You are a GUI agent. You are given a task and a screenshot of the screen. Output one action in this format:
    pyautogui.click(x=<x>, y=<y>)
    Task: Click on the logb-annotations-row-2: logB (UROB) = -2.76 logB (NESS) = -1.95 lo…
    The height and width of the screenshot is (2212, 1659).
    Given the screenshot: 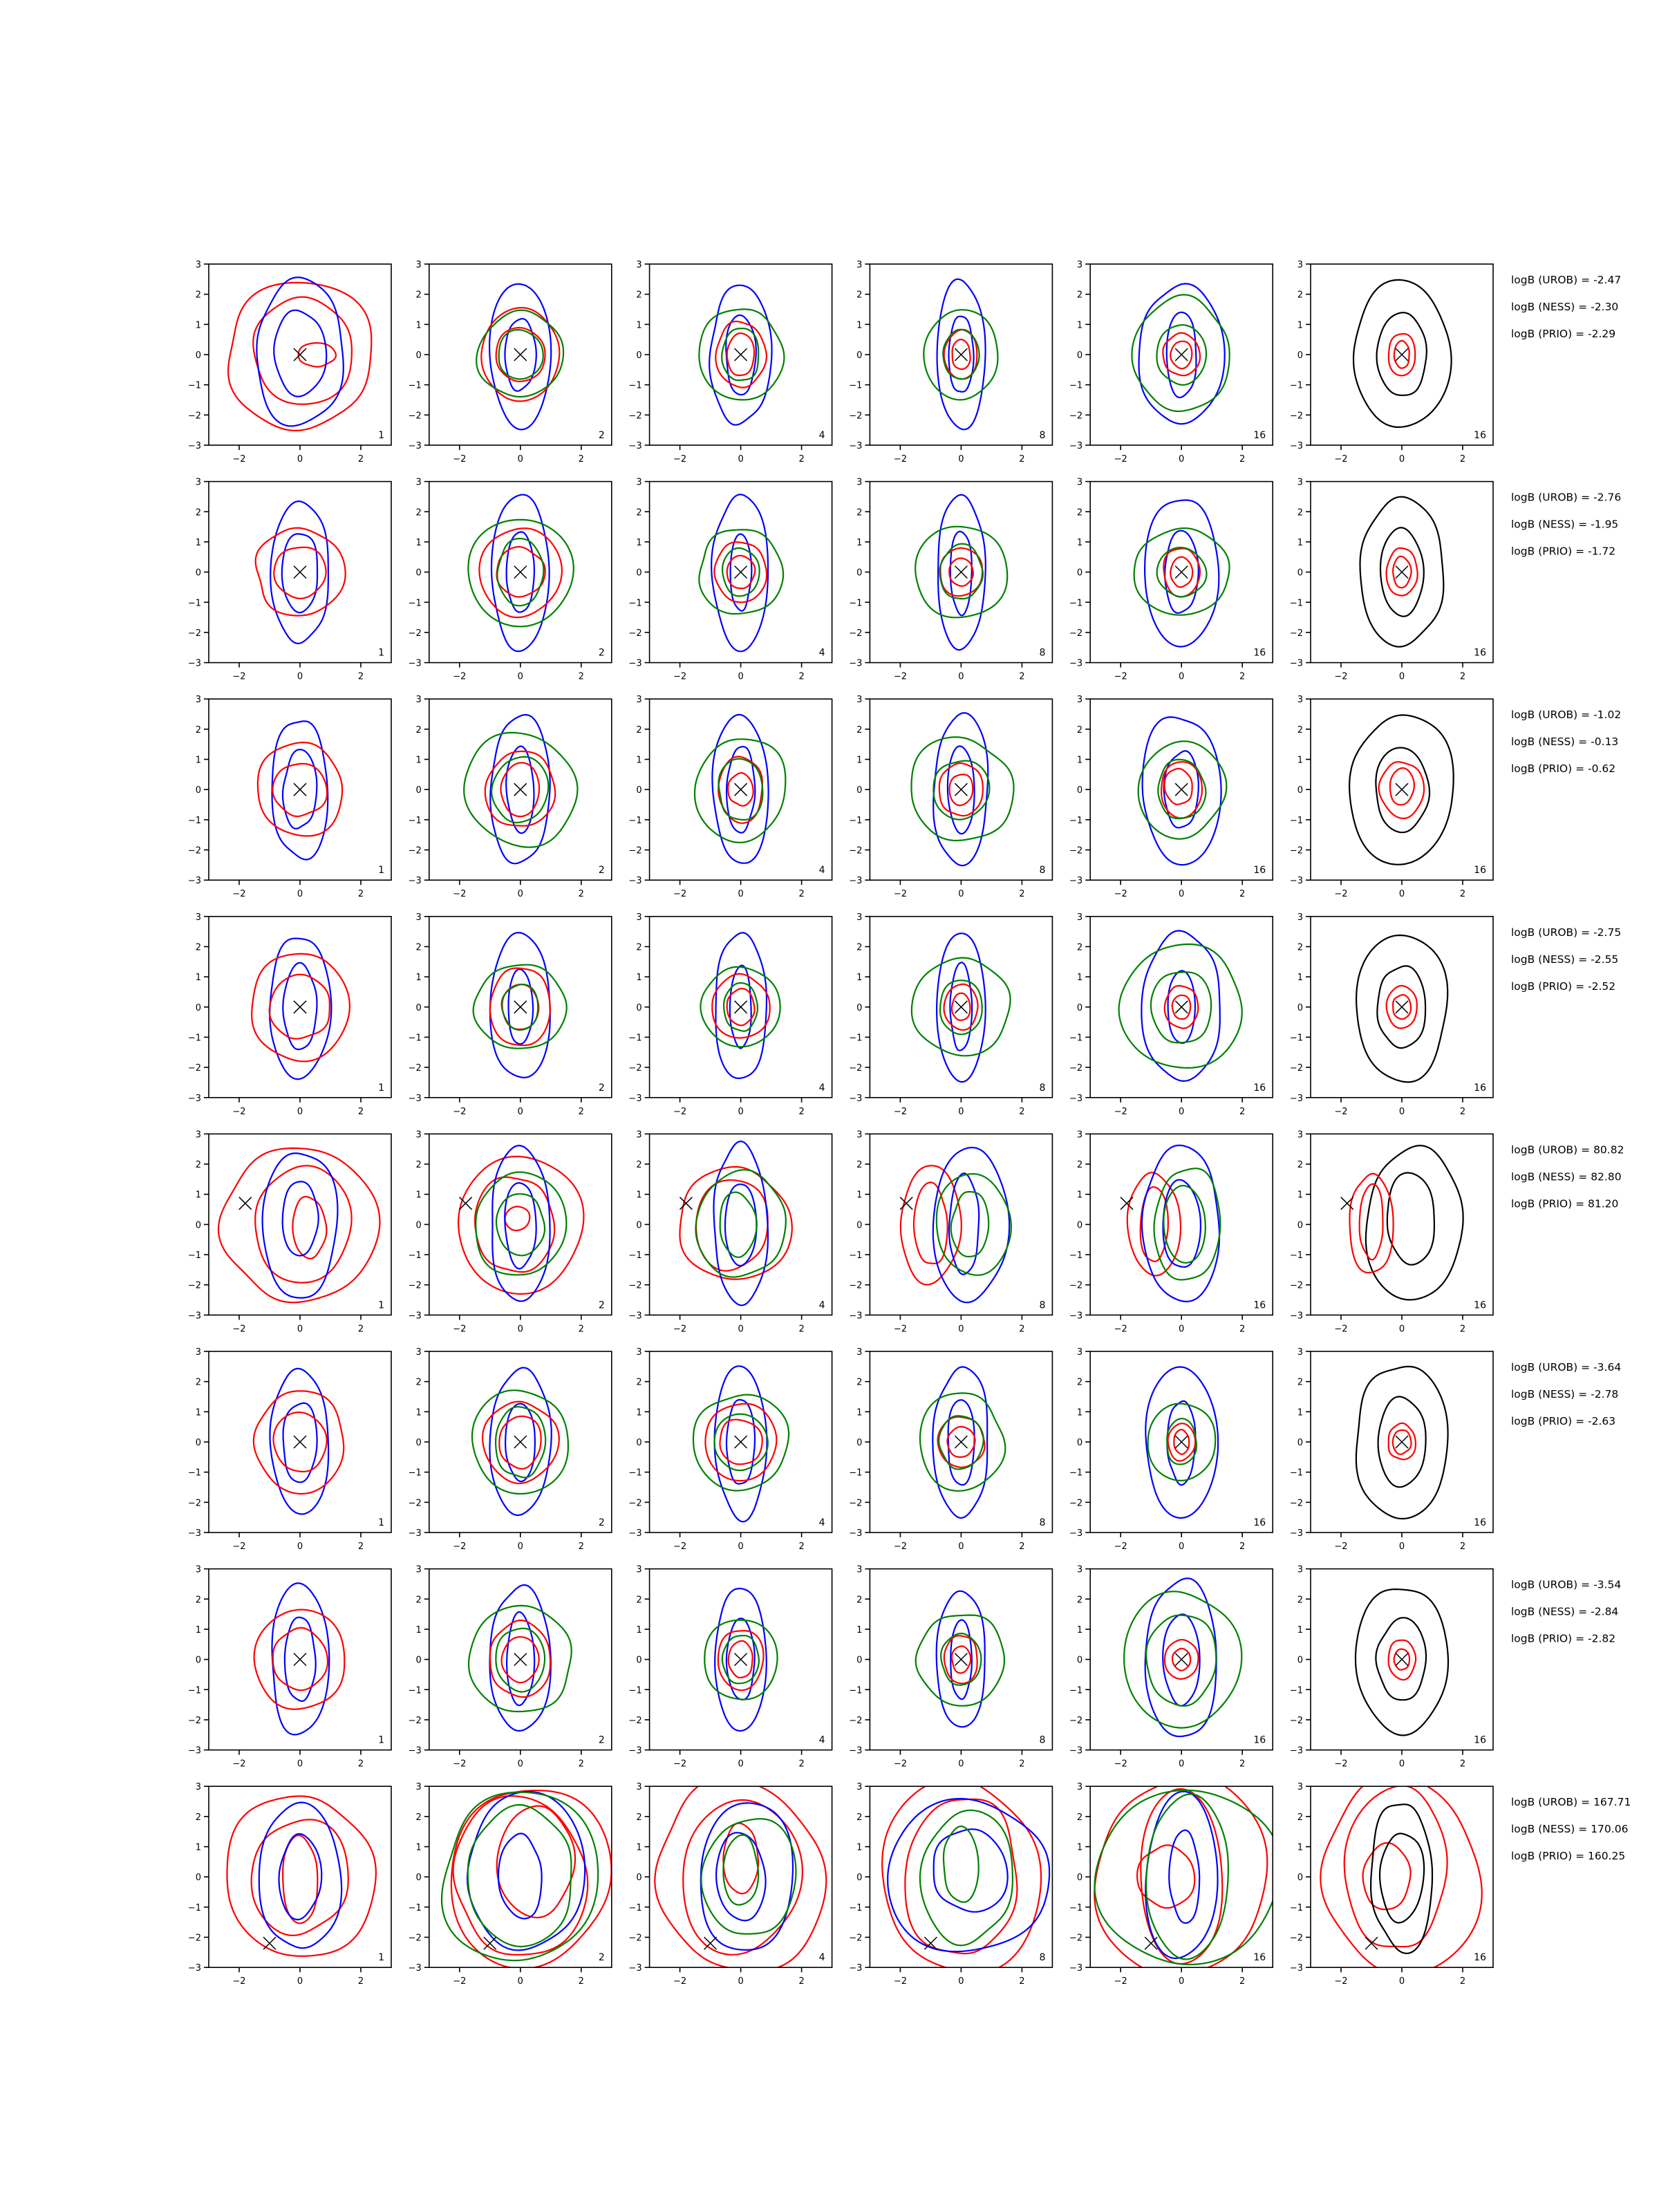 What is the action you would take?
    pyautogui.click(x=1566, y=524)
    